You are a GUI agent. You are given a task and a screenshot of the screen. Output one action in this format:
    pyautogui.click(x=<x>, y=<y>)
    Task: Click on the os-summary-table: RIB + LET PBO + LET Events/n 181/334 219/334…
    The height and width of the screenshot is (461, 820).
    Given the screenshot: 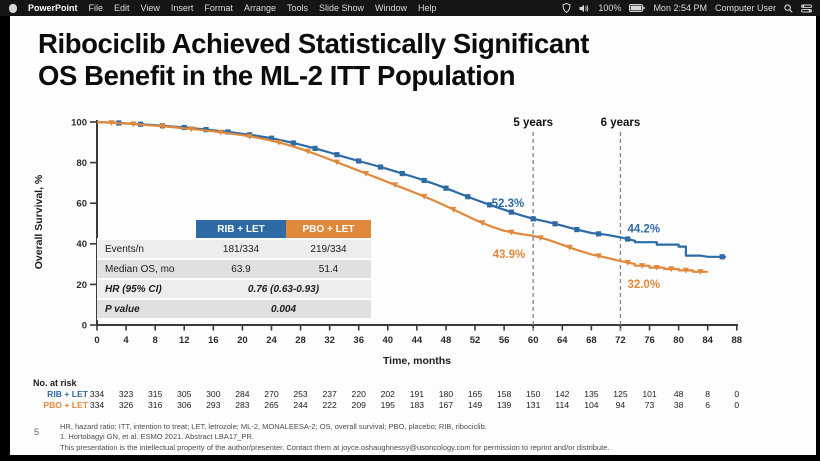 What is the action you would take?
    pyautogui.click(x=234, y=270)
    